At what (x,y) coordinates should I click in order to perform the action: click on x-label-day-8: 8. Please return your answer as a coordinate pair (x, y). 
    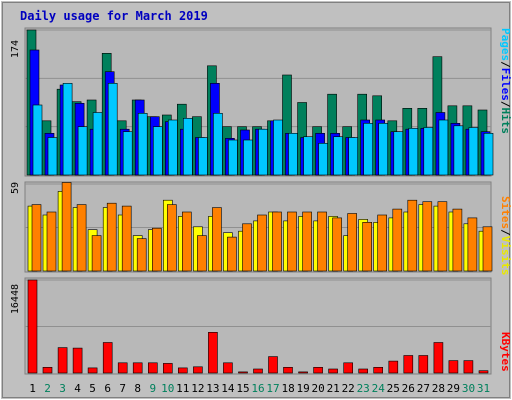
    Looking at the image, I should click on (137, 388).